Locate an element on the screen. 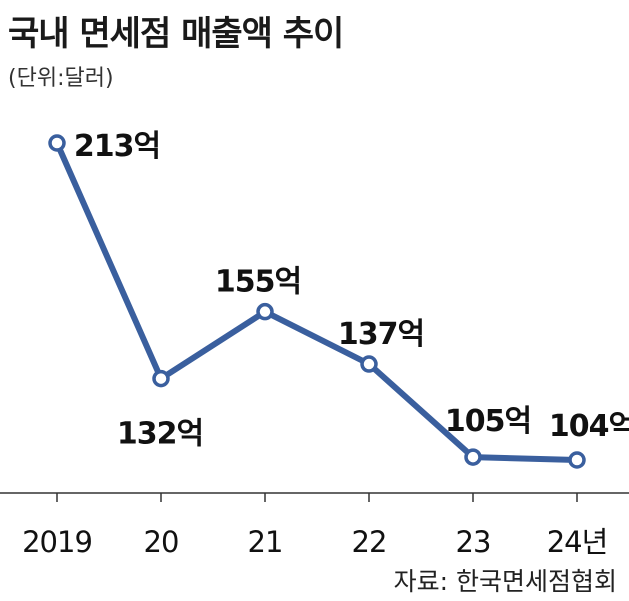 This screenshot has width=629, height=601. x-tick-label: 22 is located at coordinates (369, 542).